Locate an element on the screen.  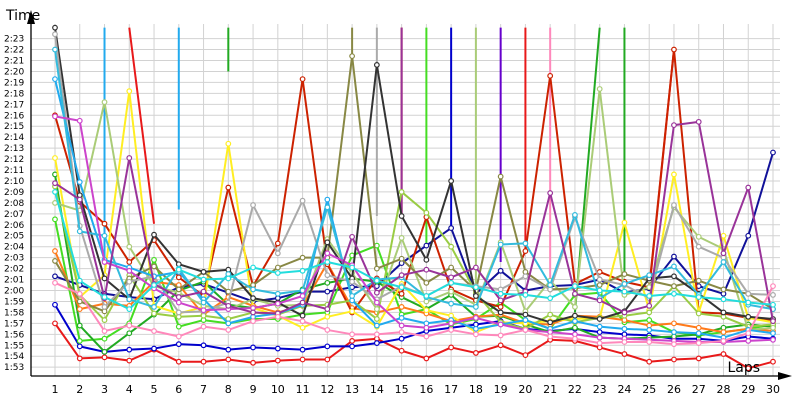
y-tick-label: 2:19 is located at coordinates (14, 83).